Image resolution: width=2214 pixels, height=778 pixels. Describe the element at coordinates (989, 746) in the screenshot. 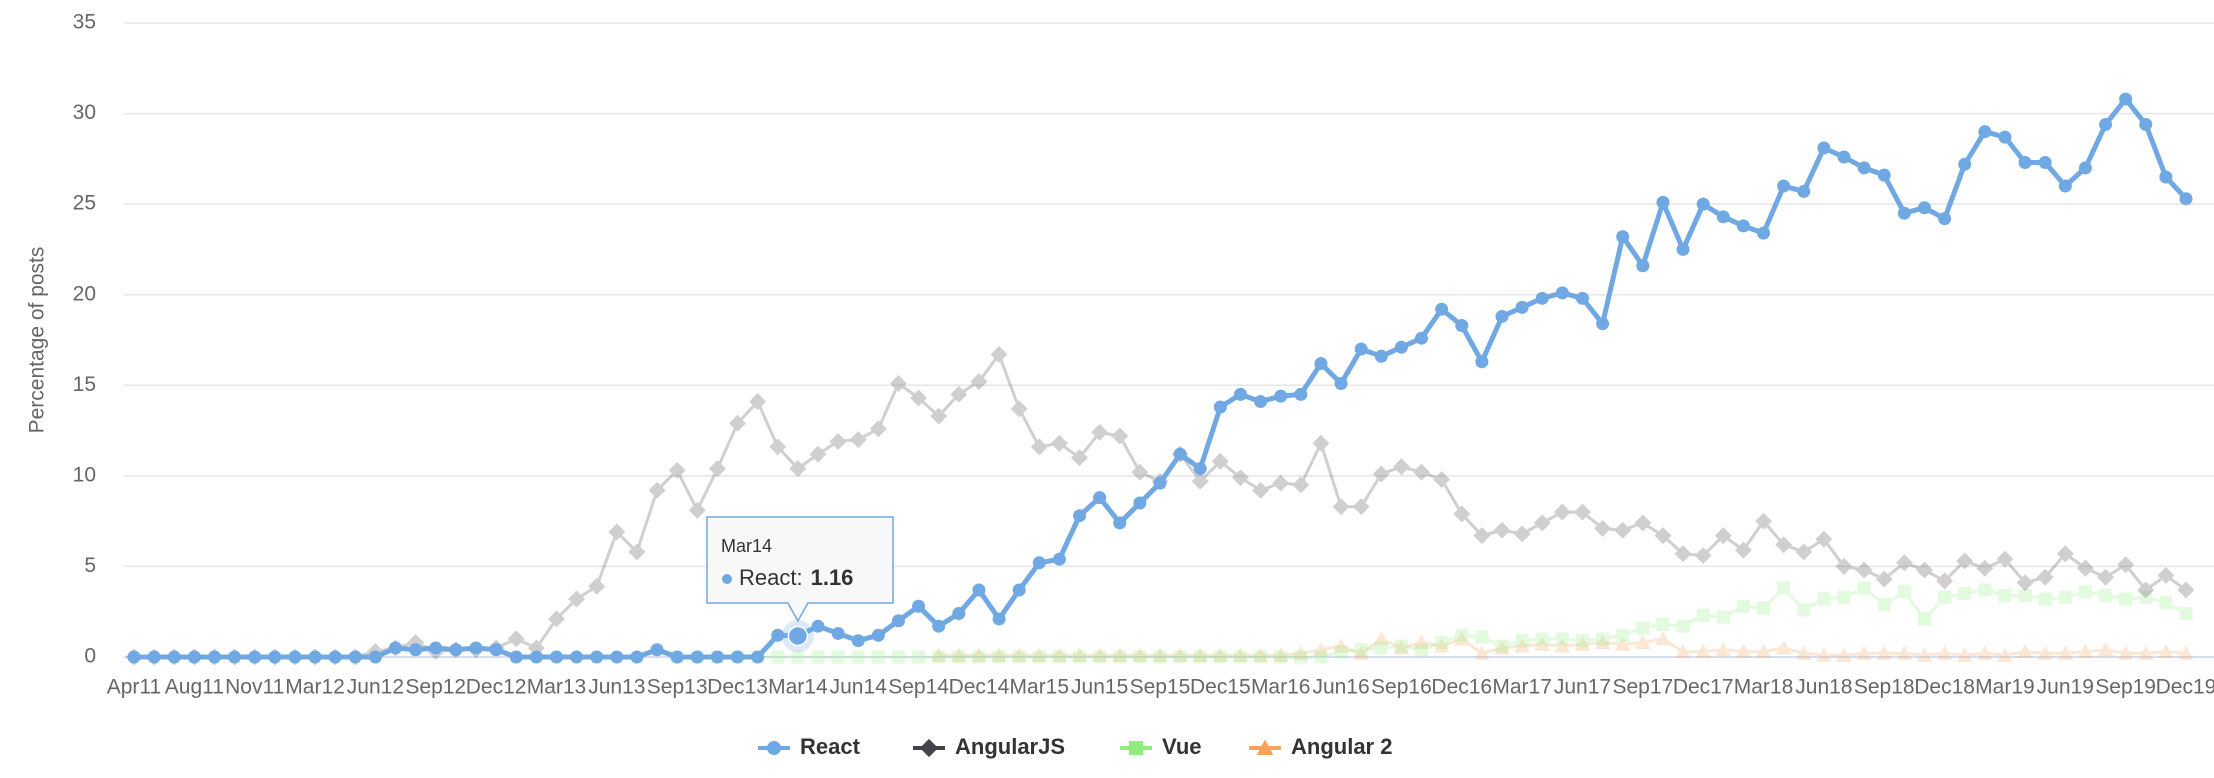

I see `legend-item: AngularJS` at that location.